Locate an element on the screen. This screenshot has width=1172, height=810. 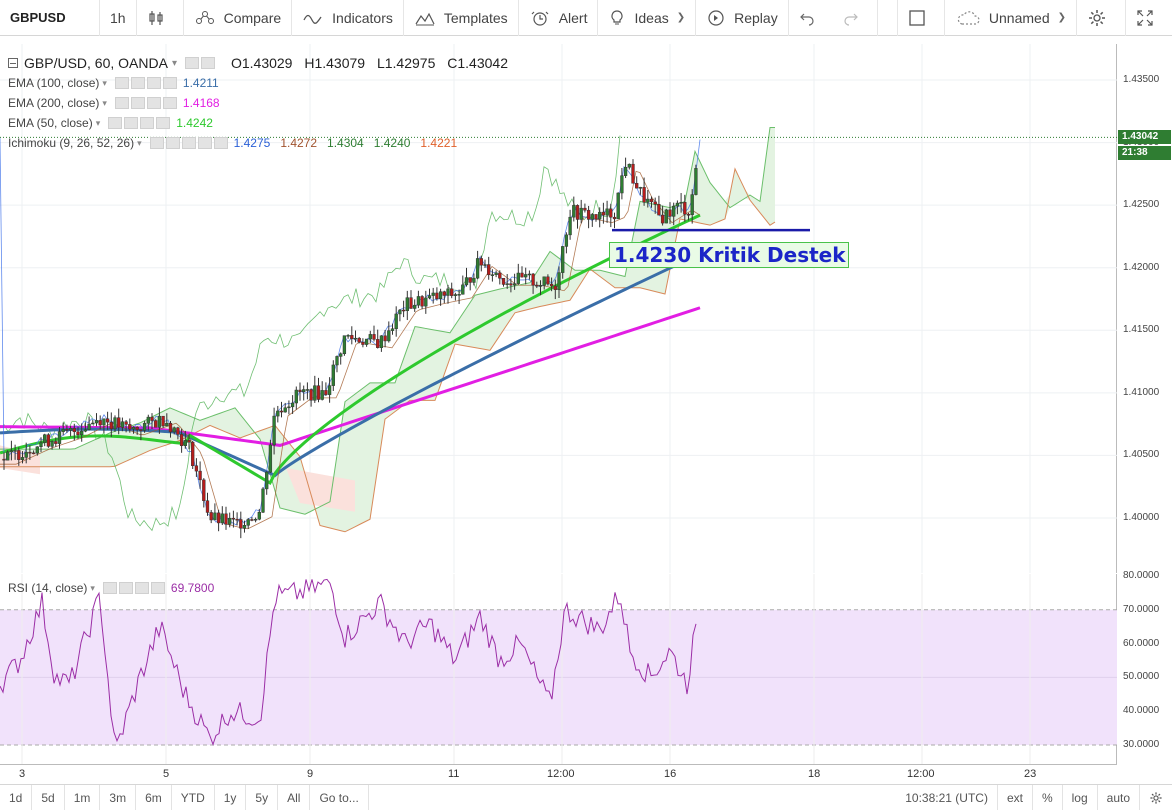
range-button-ytd: YTD is located at coordinates (193, 797).